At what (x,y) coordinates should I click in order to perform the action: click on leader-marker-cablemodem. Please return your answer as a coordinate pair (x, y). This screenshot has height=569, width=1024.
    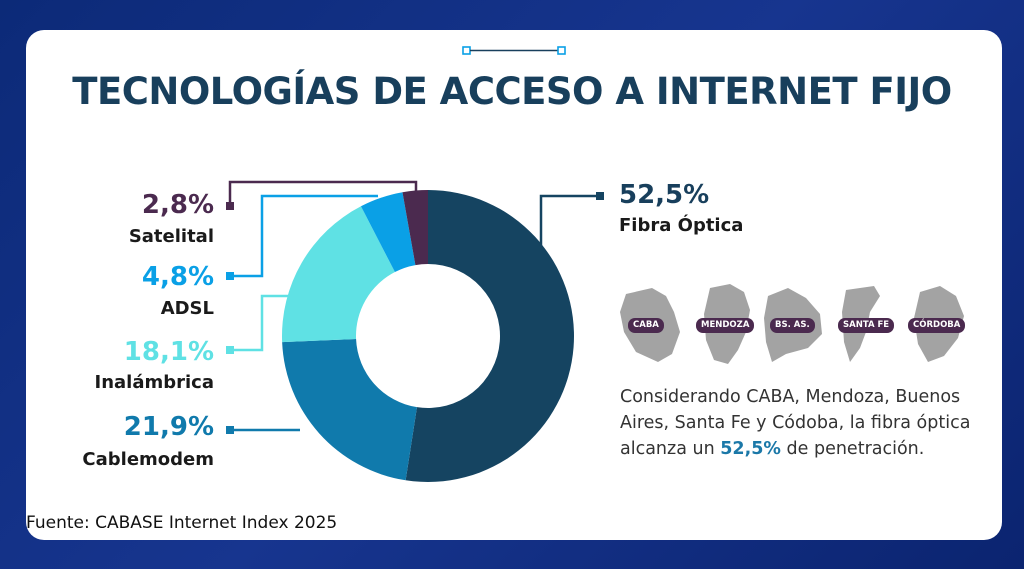
    Looking at the image, I should click on (230, 430).